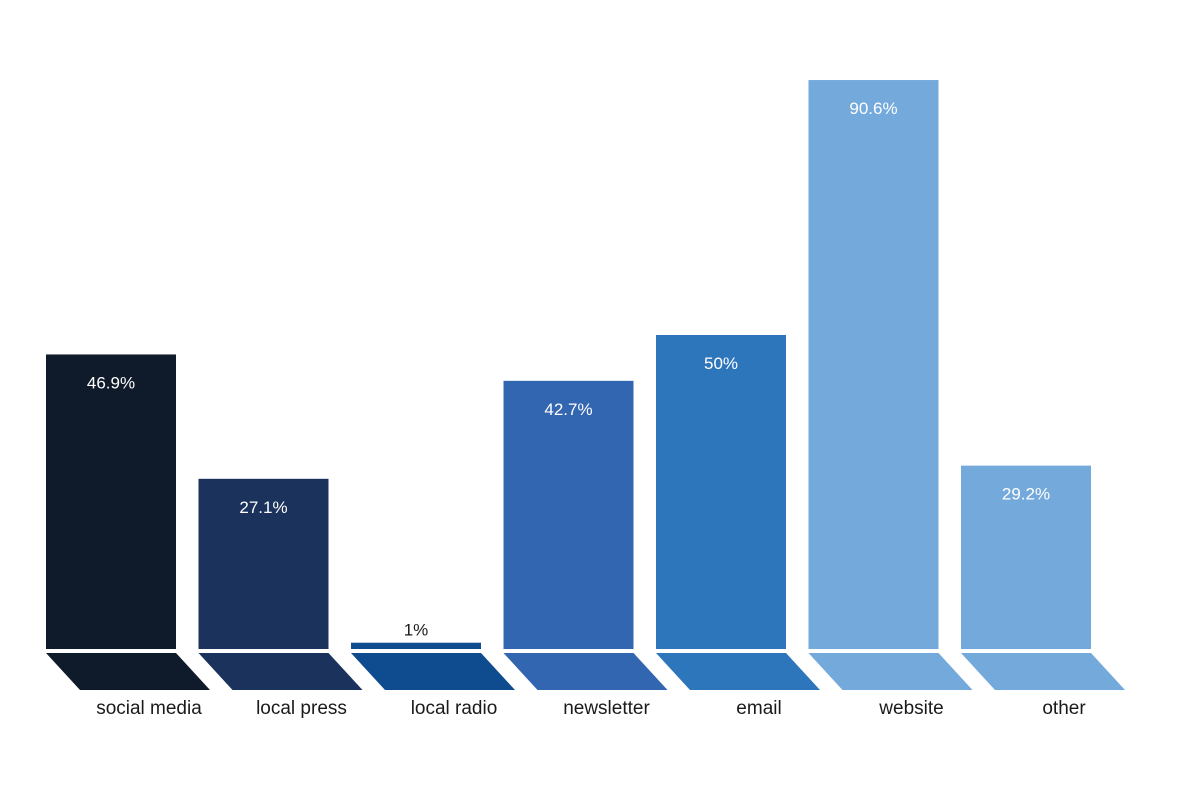  What do you see at coordinates (1043, 671) in the screenshot?
I see `bar-base-other` at bounding box center [1043, 671].